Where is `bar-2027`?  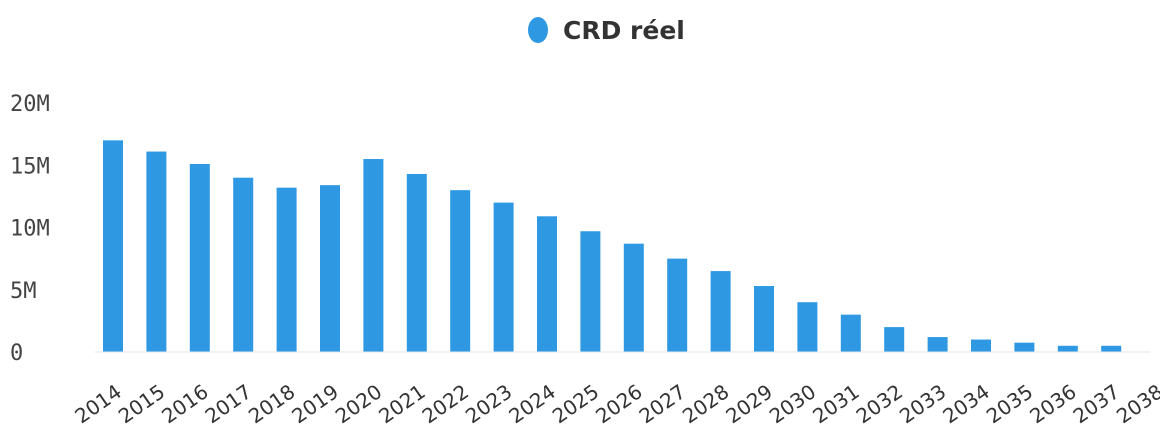
bar-2027 is located at coordinates (677, 305).